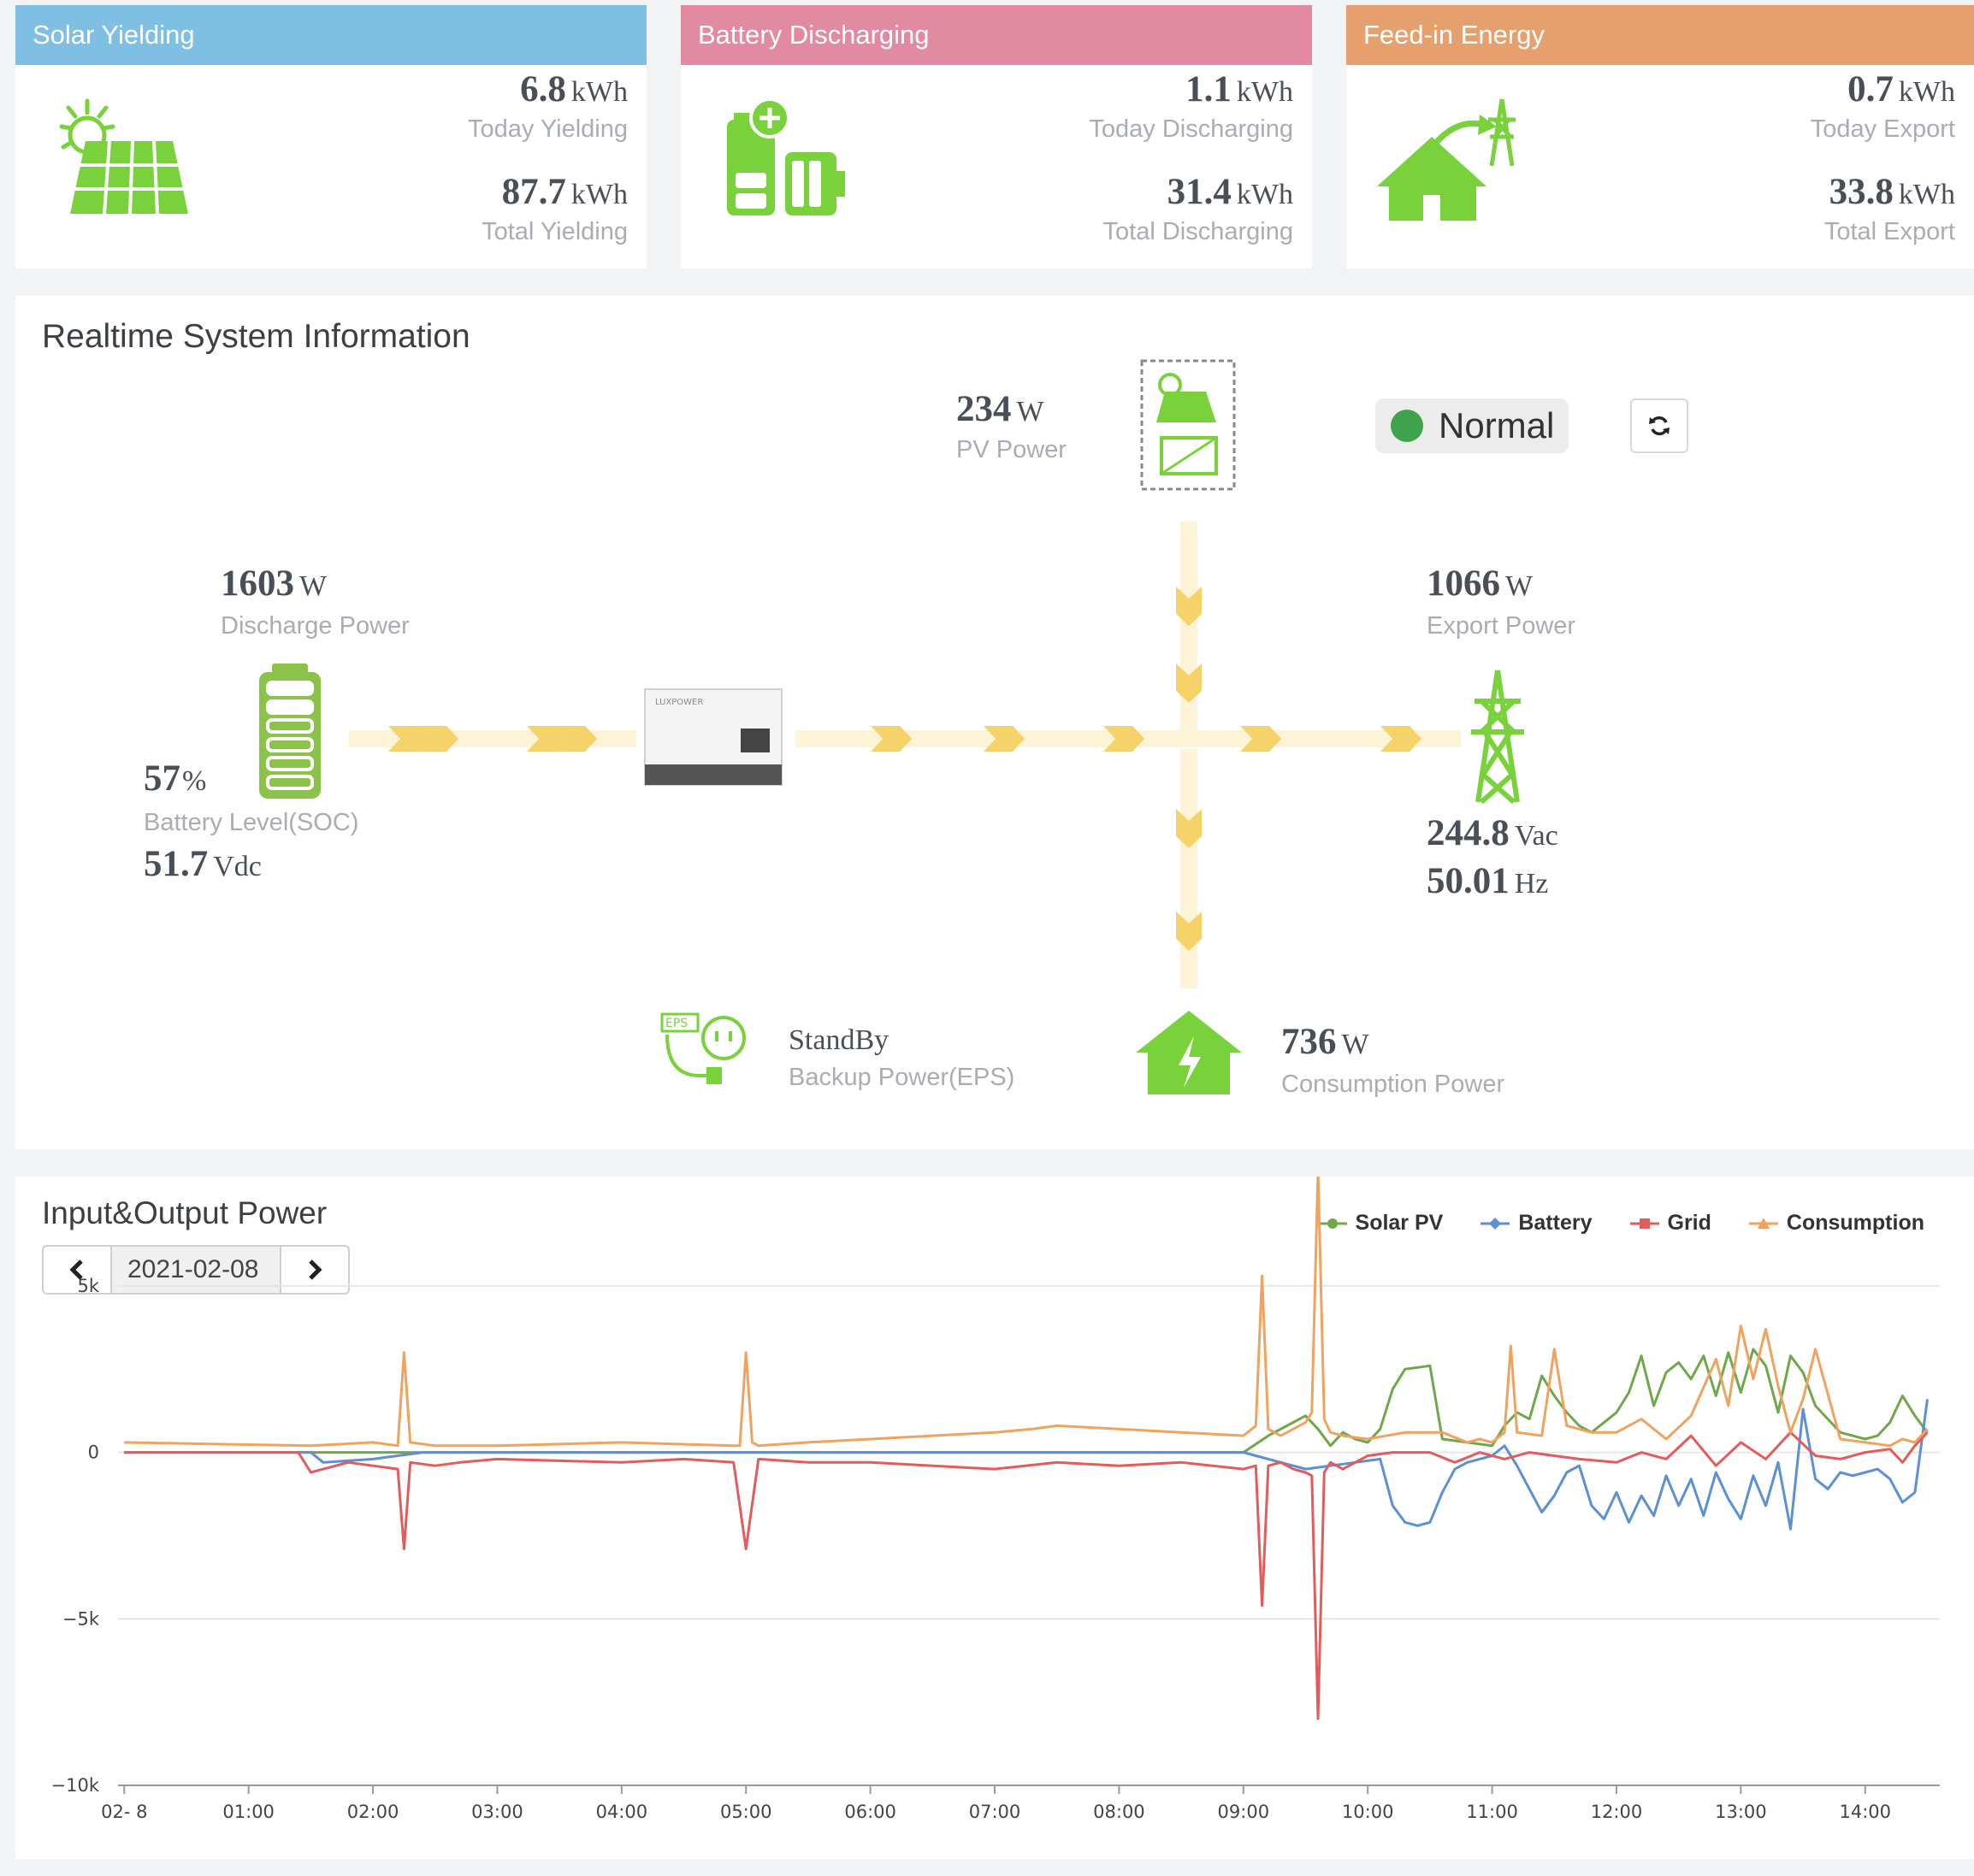 The image size is (1974, 1876). Describe the element at coordinates (331, 35) in the screenshot. I see `card-header: Solar Yielding` at that location.